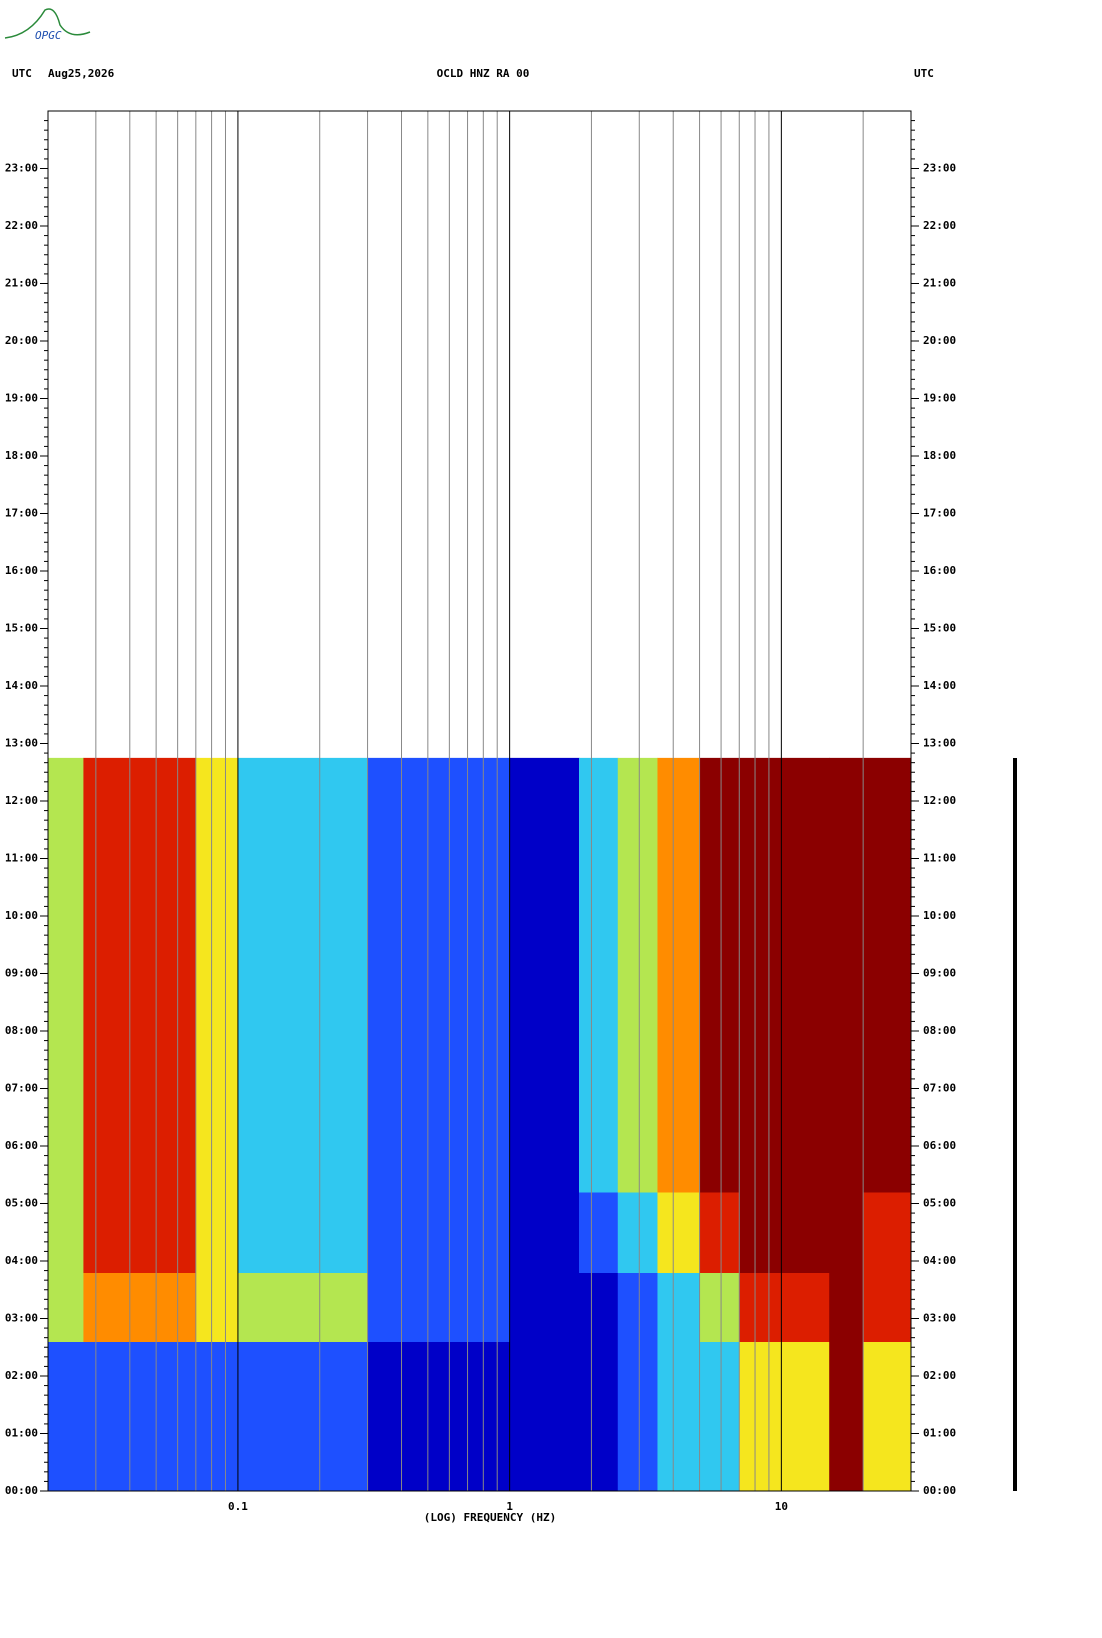 Image resolution: width=1102 pixels, height=1638 pixels. I want to click on header-right: UTC, so click(924, 73).